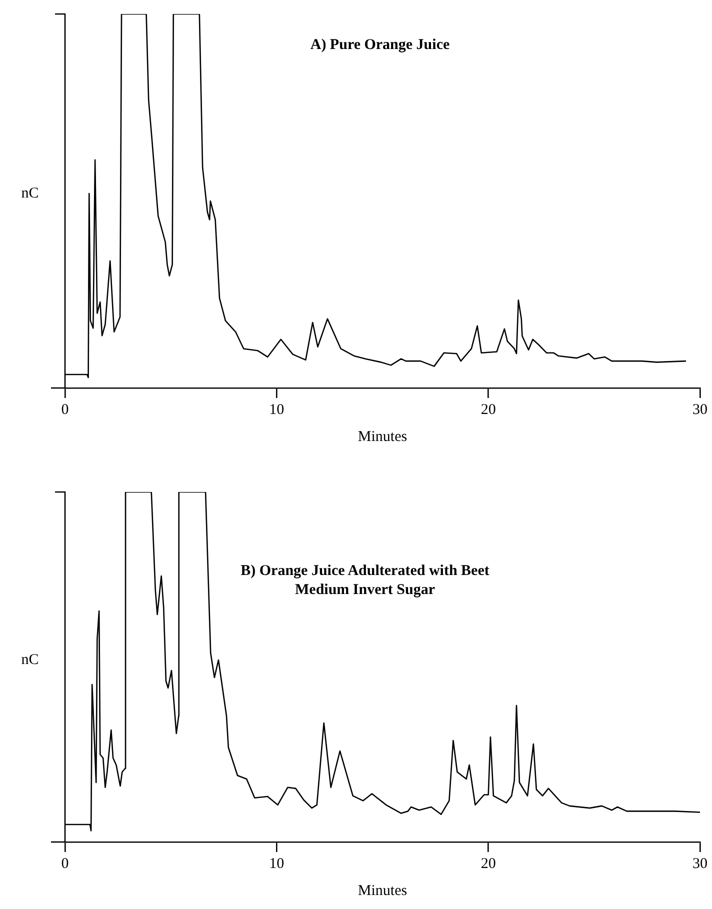 Image resolution: width=712 pixels, height=909 pixels. Describe the element at coordinates (380, 45) in the screenshot. I see `text: A) Pure Orange Juice` at that location.